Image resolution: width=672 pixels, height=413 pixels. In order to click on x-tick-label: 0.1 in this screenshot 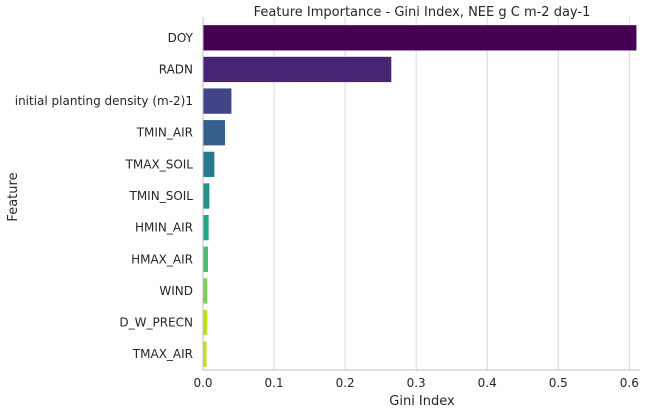, I will do `click(274, 383)`.